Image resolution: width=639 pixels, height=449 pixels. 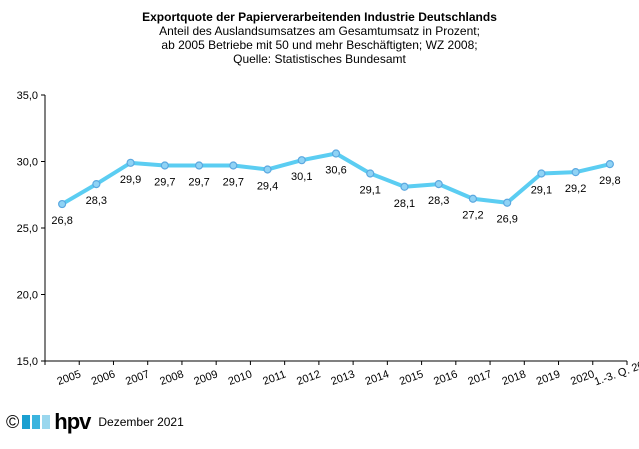 What do you see at coordinates (582, 378) in the screenshot?
I see `x-tick-label: 2020` at bounding box center [582, 378].